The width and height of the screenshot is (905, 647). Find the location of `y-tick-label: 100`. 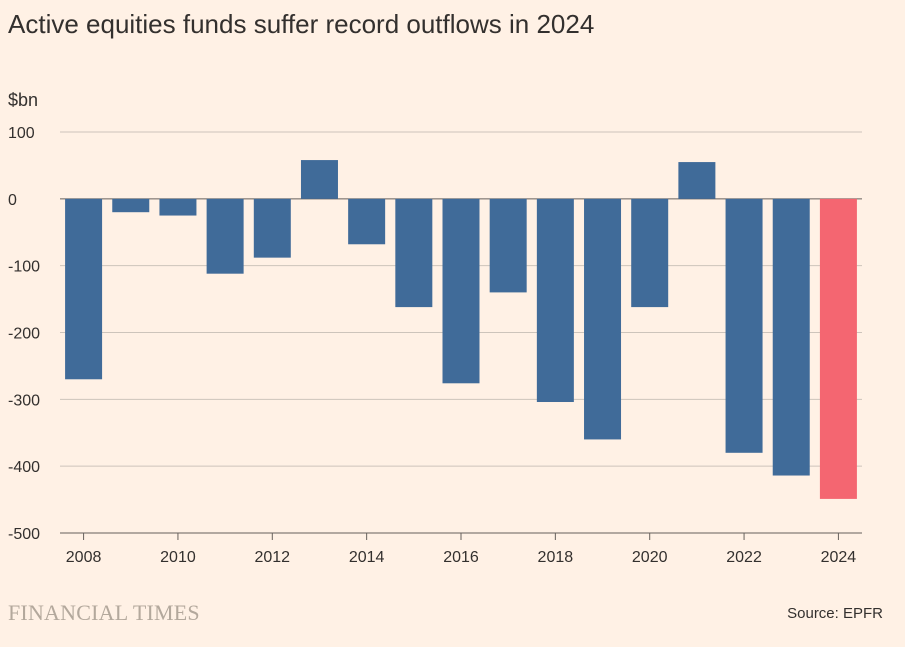

y-tick-label: 100 is located at coordinates (21, 133).